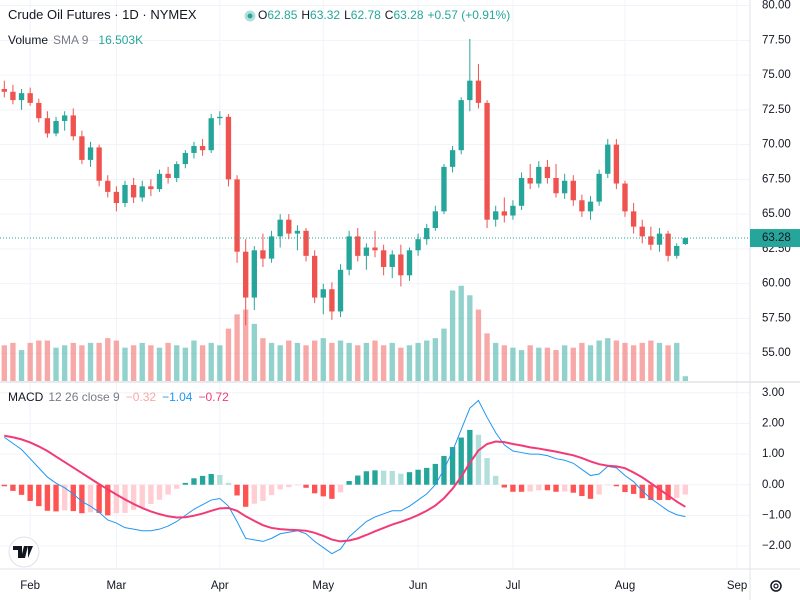 This screenshot has height=600, width=800. Describe the element at coordinates (776, 110) in the screenshot. I see `y-tick-label: 72.50` at that location.